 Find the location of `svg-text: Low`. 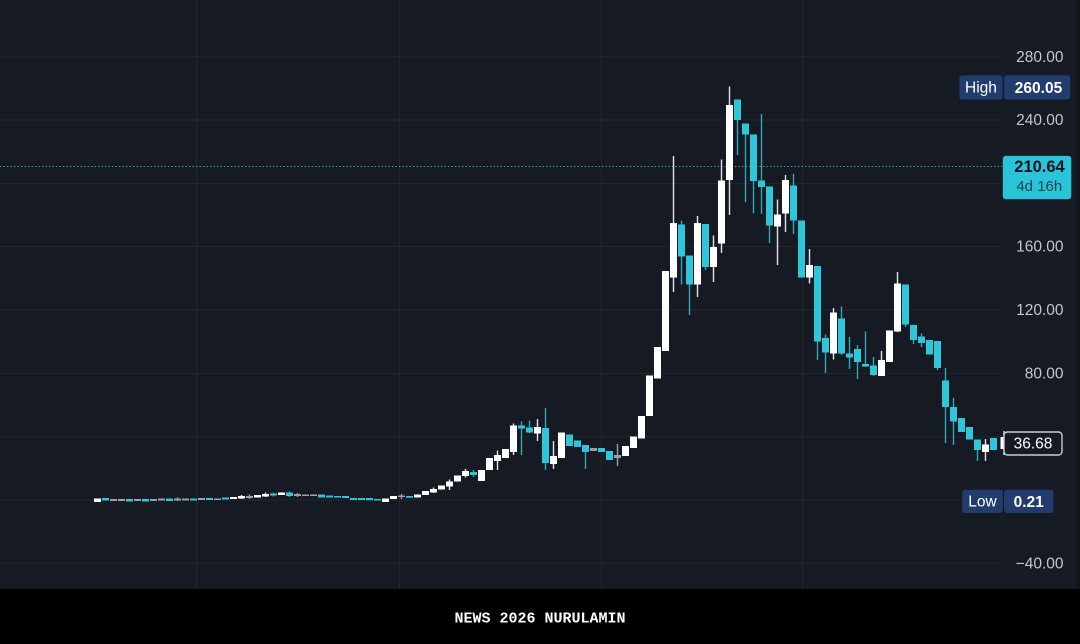

svg-text: Low is located at coordinates (982, 502).